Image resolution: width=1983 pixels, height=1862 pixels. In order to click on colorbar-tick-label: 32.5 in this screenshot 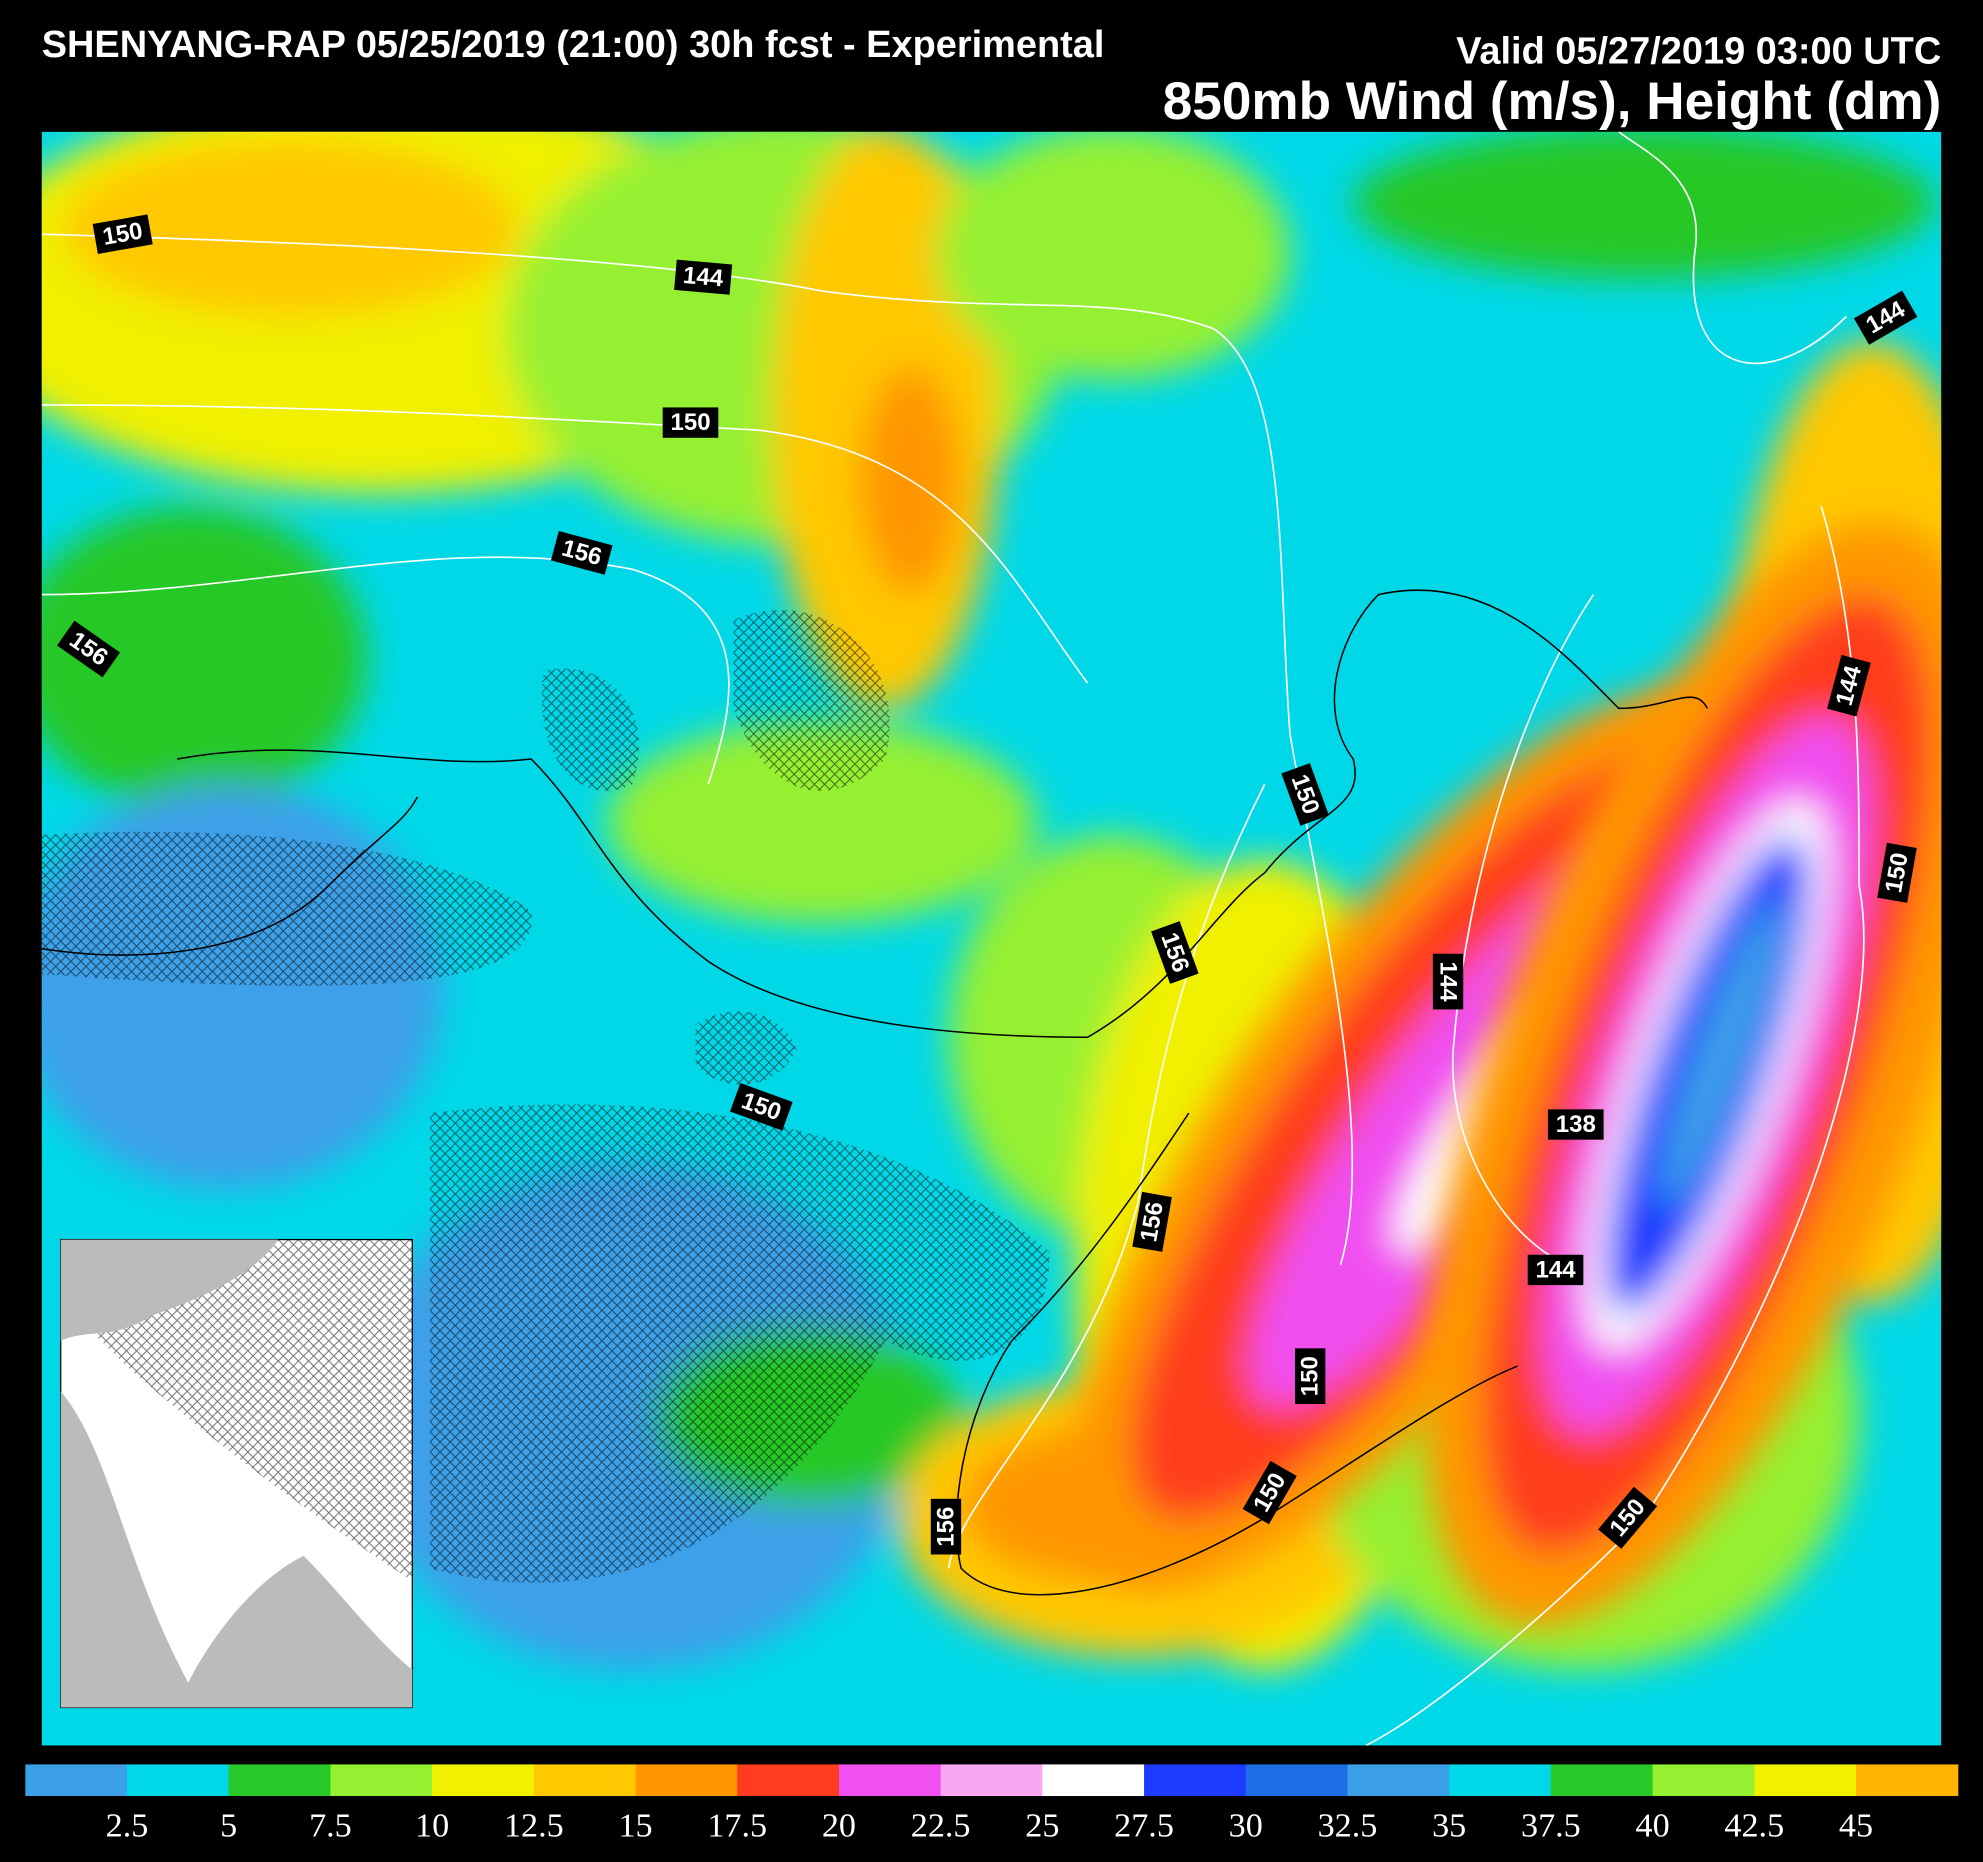, I will do `click(1348, 1826)`.